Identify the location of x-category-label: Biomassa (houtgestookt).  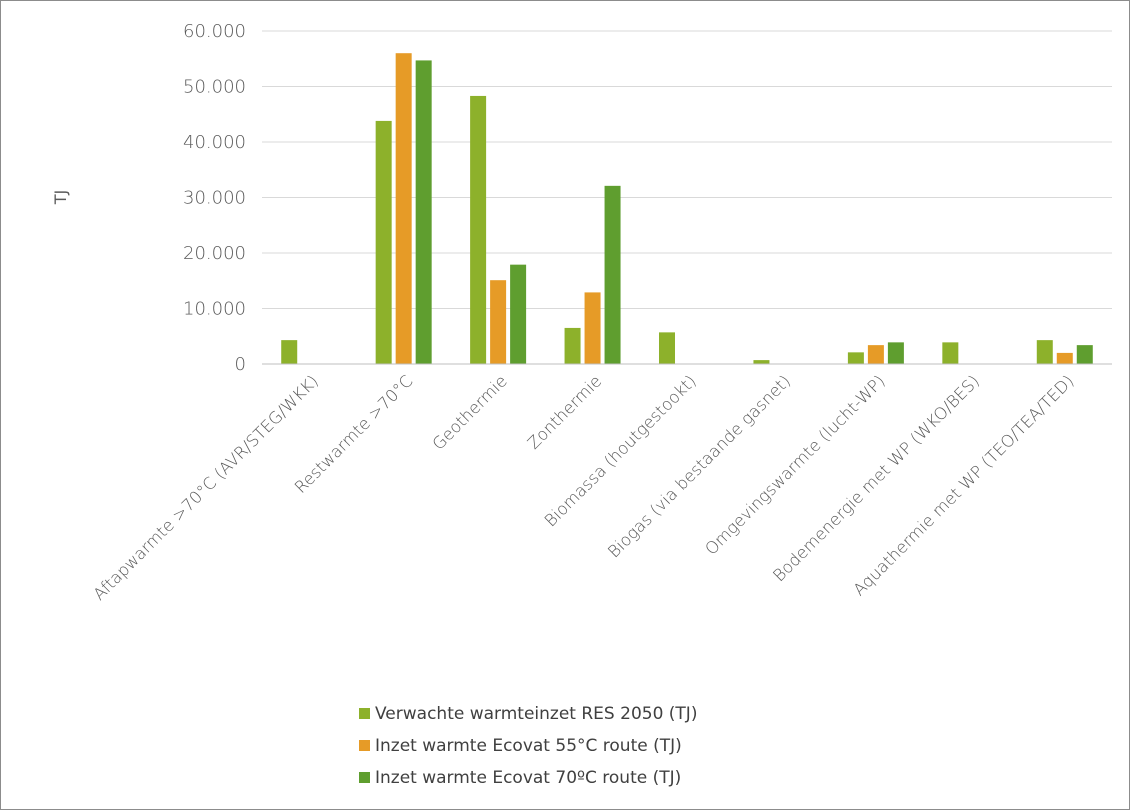
(620, 450).